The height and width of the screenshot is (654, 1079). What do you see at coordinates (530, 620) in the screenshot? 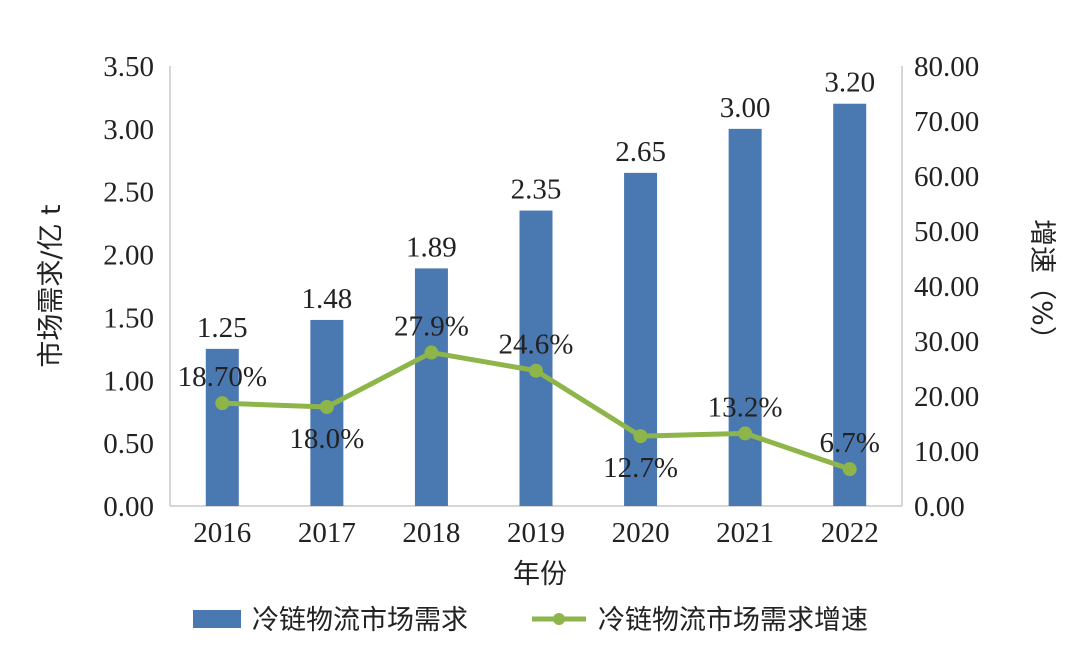
I see `legend: 冷链物流市场需求 冷链物流市场需求增速` at bounding box center [530, 620].